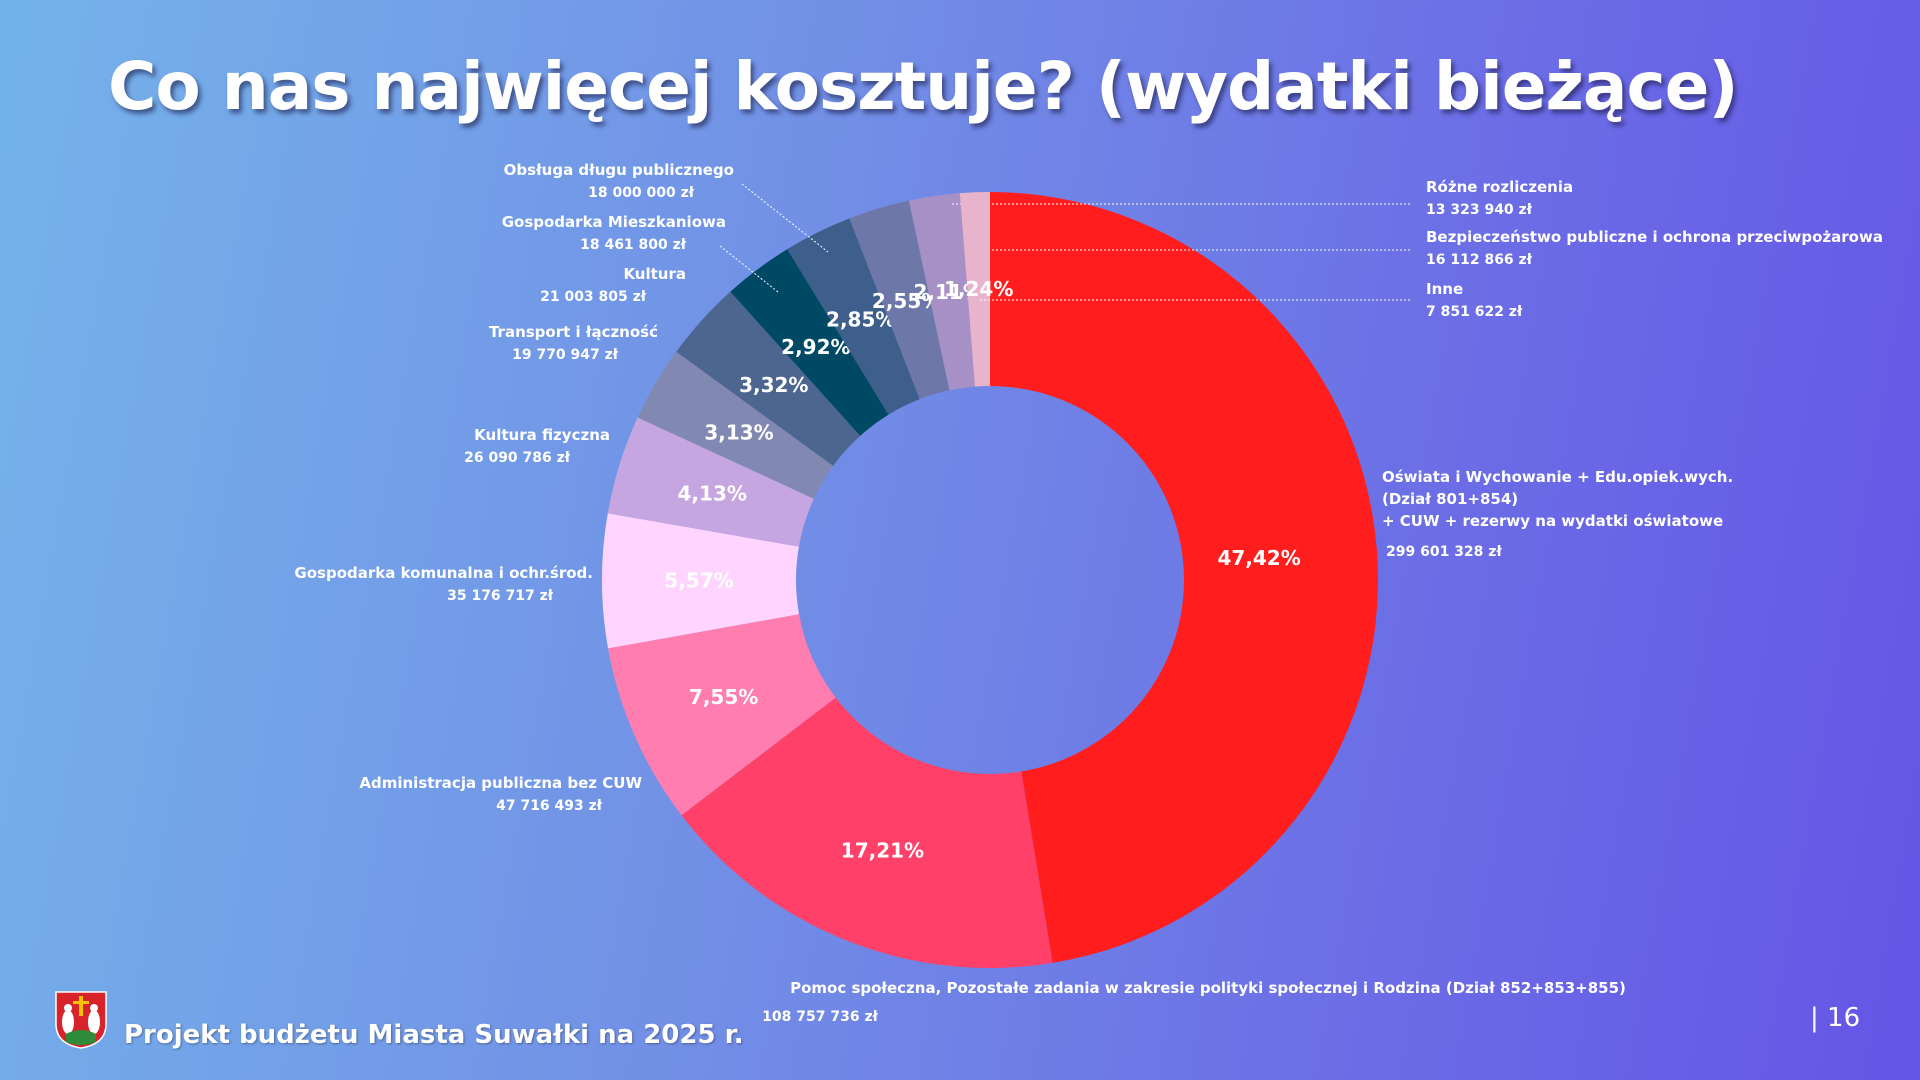  I want to click on slice-category-label: Kultura fizyczna, so click(542, 435).